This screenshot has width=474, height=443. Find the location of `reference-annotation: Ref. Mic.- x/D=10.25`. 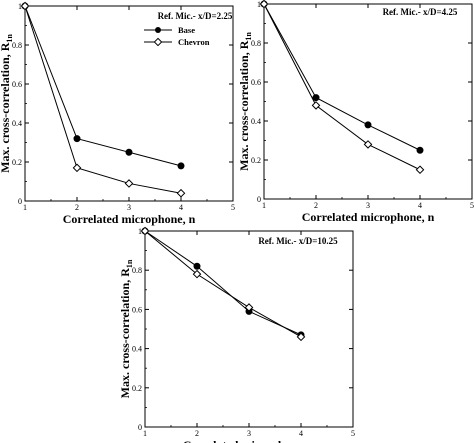

reference-annotation: Ref. Mic.- x/D=10.25 is located at coordinates (298, 241).